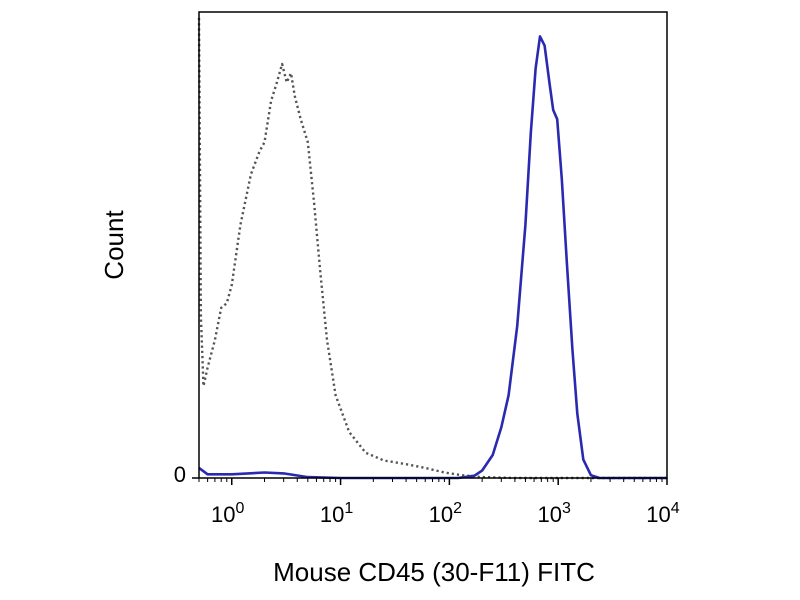 The image size is (800, 600). Describe the element at coordinates (445, 513) in the screenshot. I see `x-tick-label: 10²` at that location.